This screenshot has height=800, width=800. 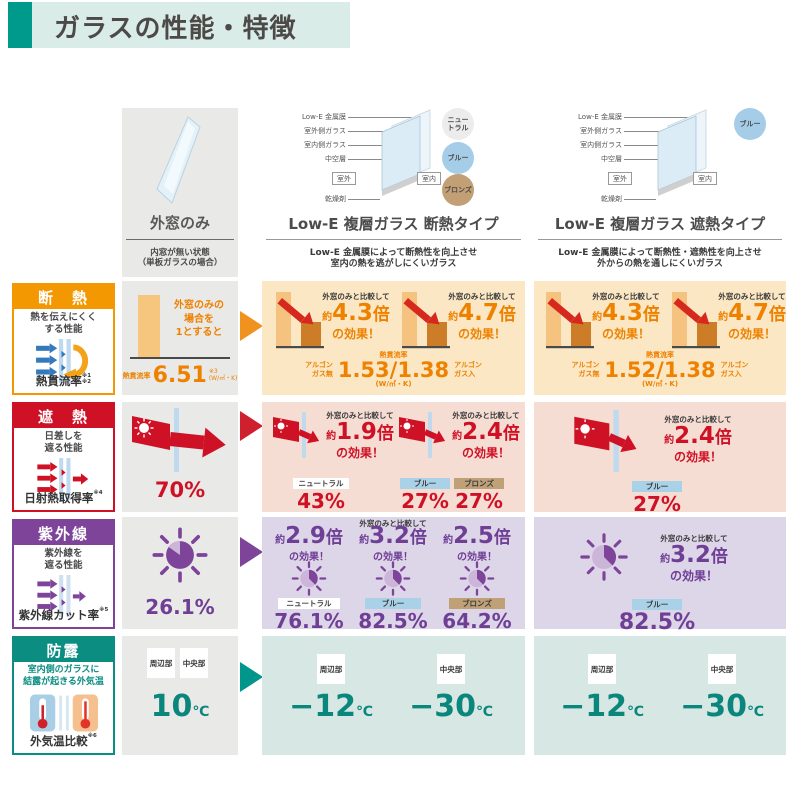 What do you see at coordinates (477, 603) in the screenshot?
I see `badge-bronze: ブロンズ` at bounding box center [477, 603].